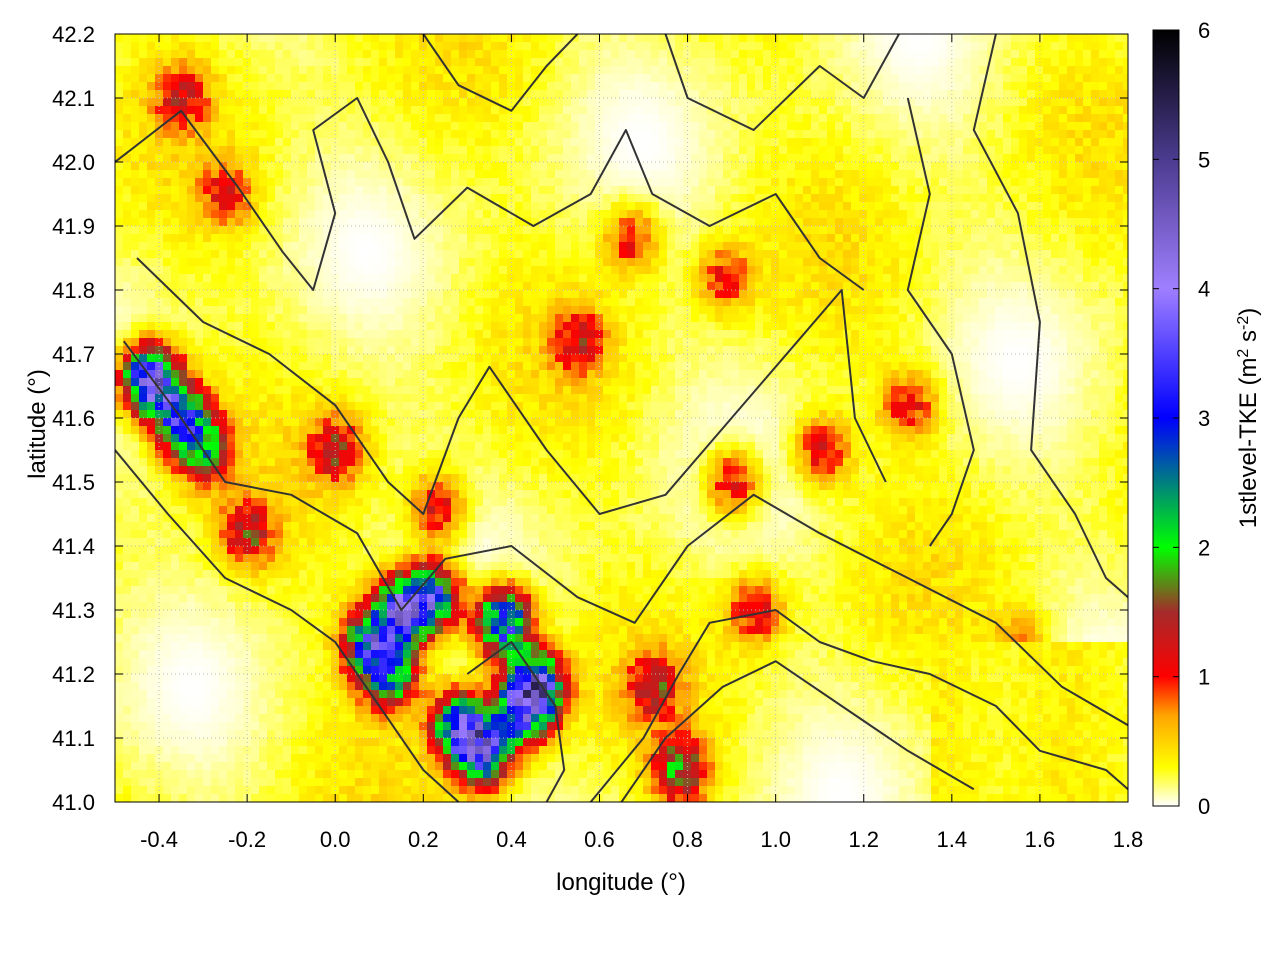  What do you see at coordinates (599, 839) in the screenshot?
I see `x-tick-label: 0.6` at bounding box center [599, 839].